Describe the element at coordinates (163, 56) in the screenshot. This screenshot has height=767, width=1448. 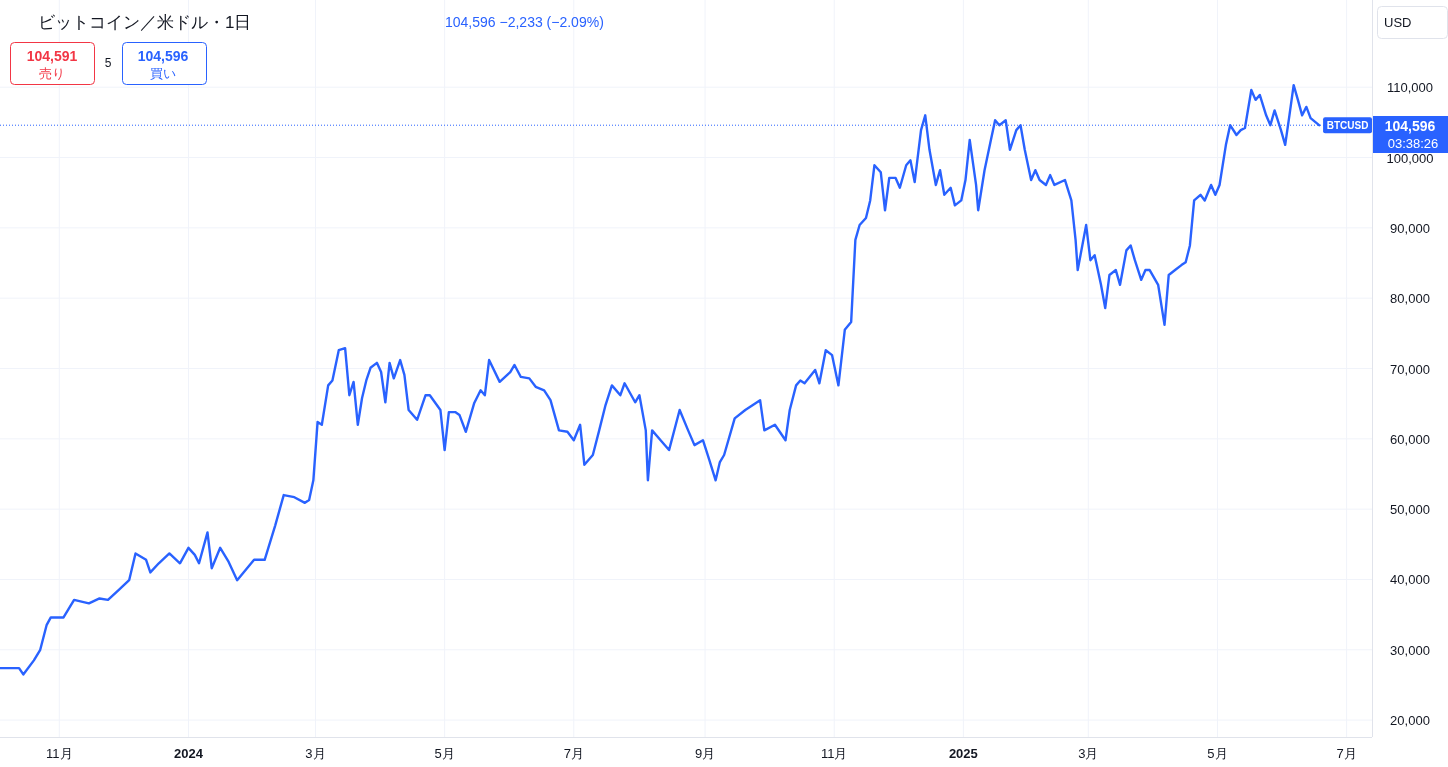
I see `annotation: 104,596` at that location.